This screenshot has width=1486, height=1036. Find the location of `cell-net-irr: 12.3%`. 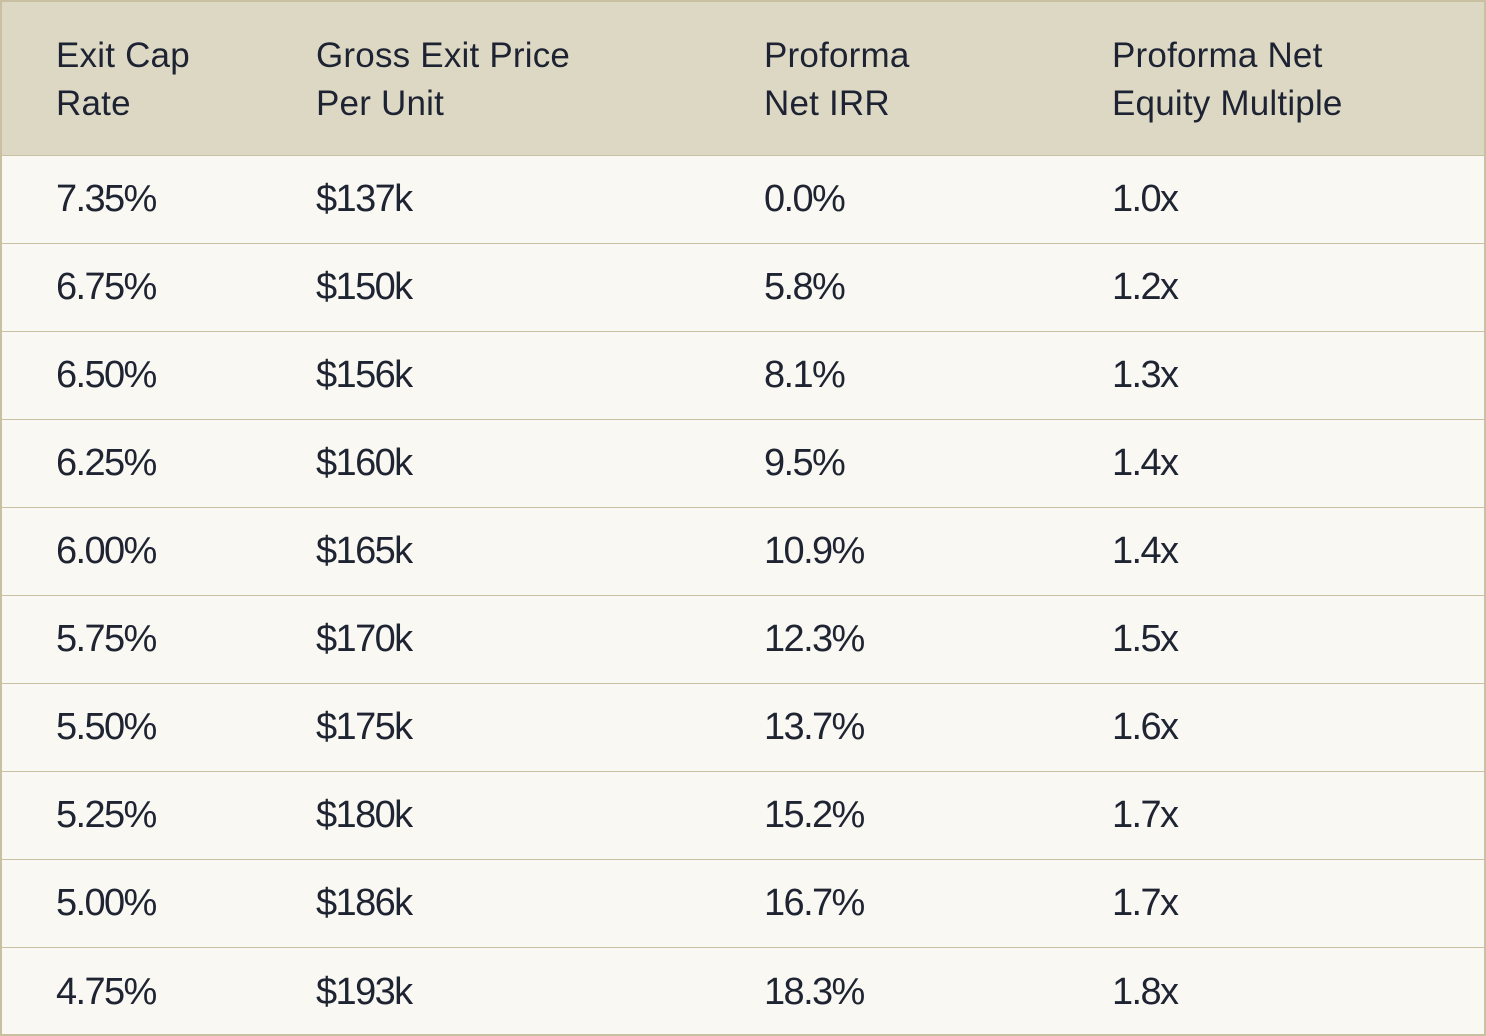

cell-net-irr: 12.3% is located at coordinates (814, 639).